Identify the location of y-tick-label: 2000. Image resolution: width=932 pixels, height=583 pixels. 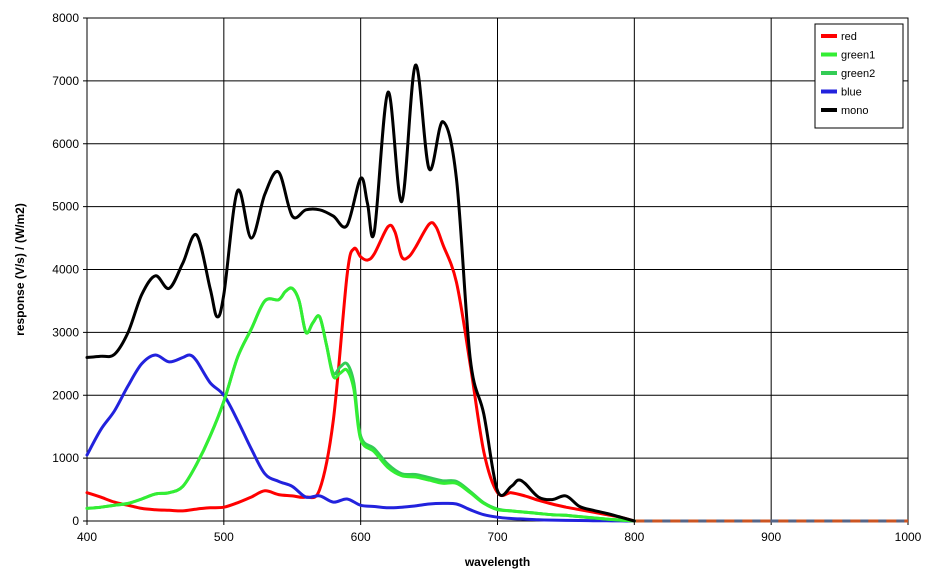
(65, 395).